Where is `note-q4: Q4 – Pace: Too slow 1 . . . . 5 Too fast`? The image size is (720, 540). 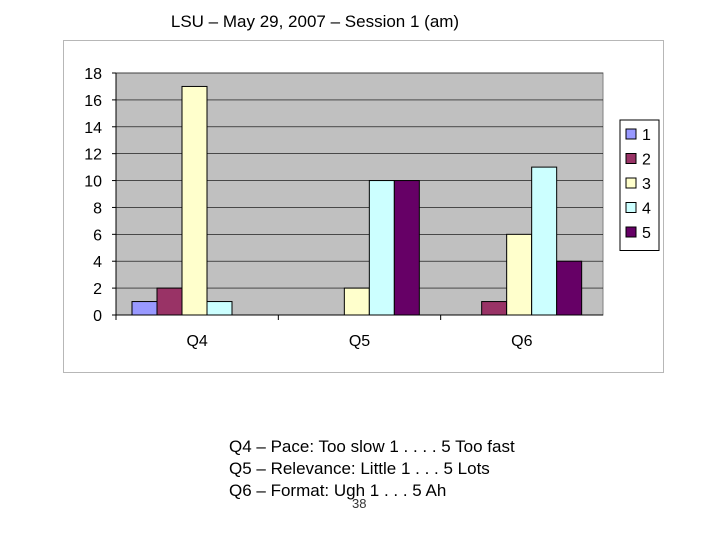
note-q4: Q4 – Pace: Too slow 1 . . . . 5 Too fast is located at coordinates (372, 446).